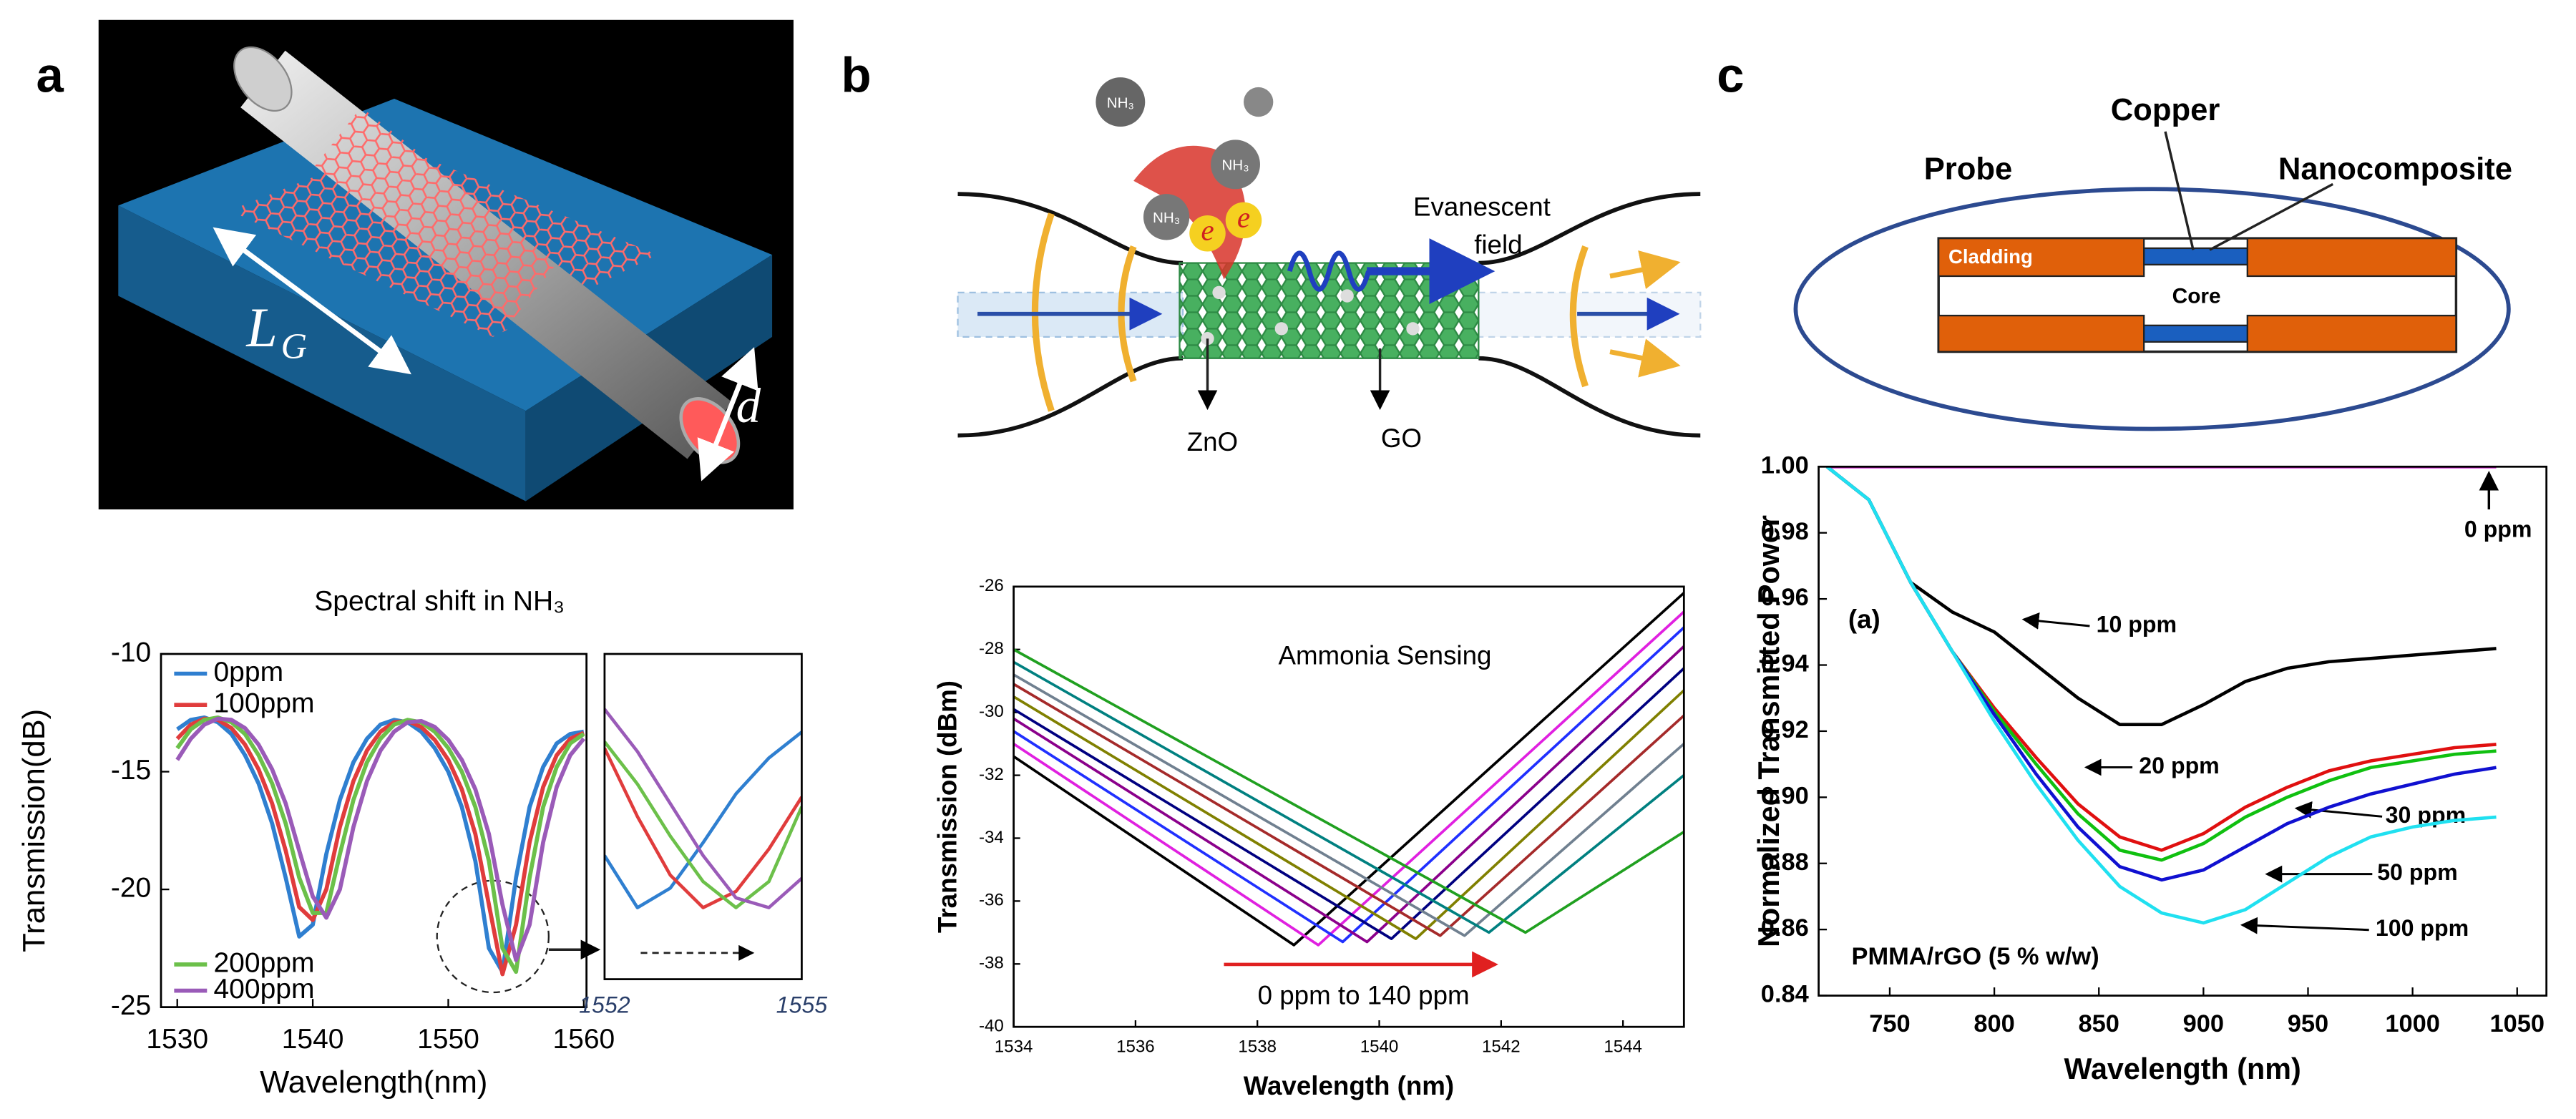 This screenshot has width=2576, height=1119. Describe the element at coordinates (604, 1005) in the screenshot. I see `x-tick-label: 1552` at that location.